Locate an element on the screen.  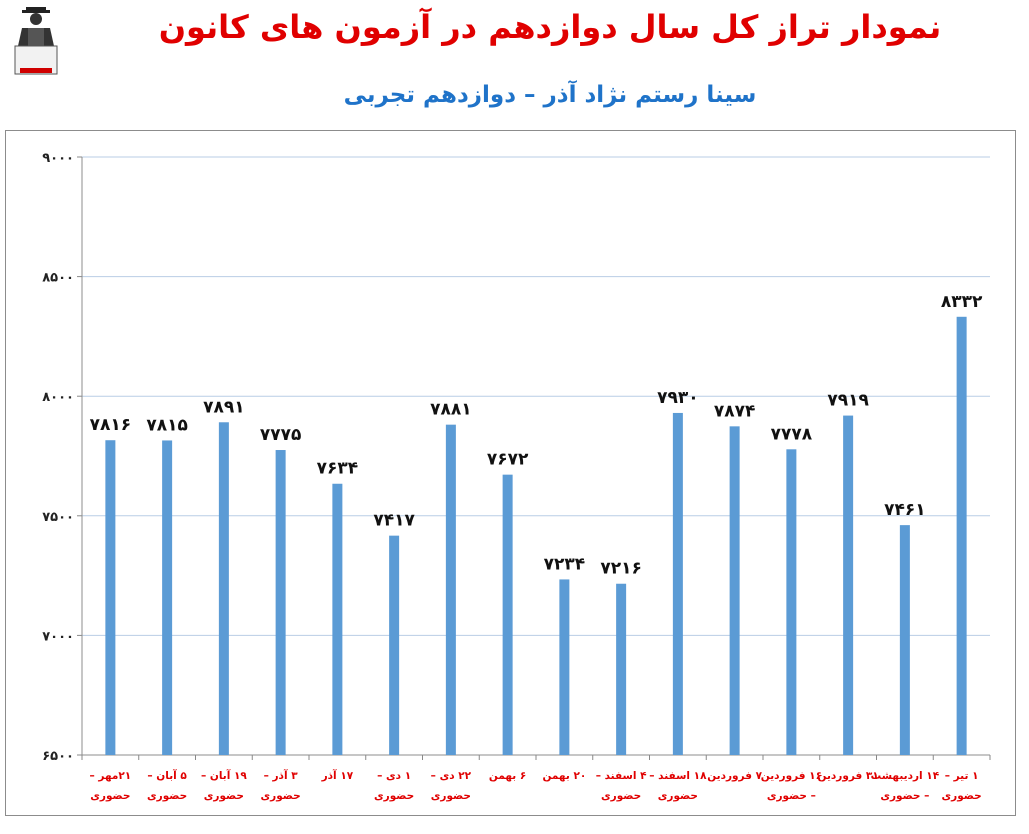
chart-subtitle: سینا رستم نژاد آذر – دوازدهم تجربی is located at coordinates (550, 95).